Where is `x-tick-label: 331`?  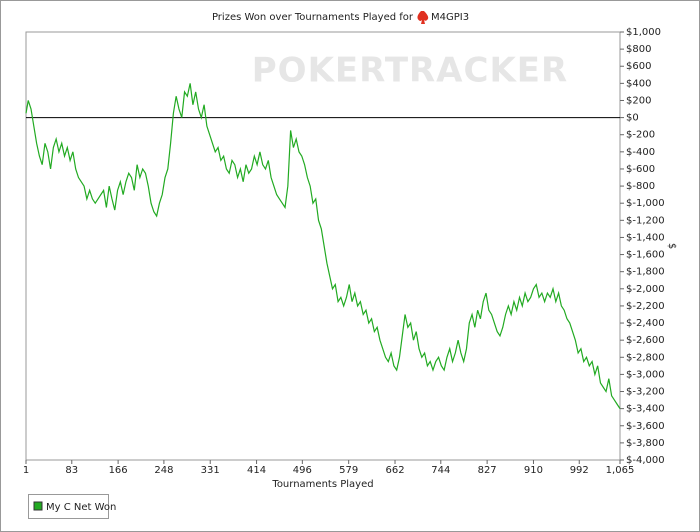
x-tick-label: 331 is located at coordinates (210, 470).